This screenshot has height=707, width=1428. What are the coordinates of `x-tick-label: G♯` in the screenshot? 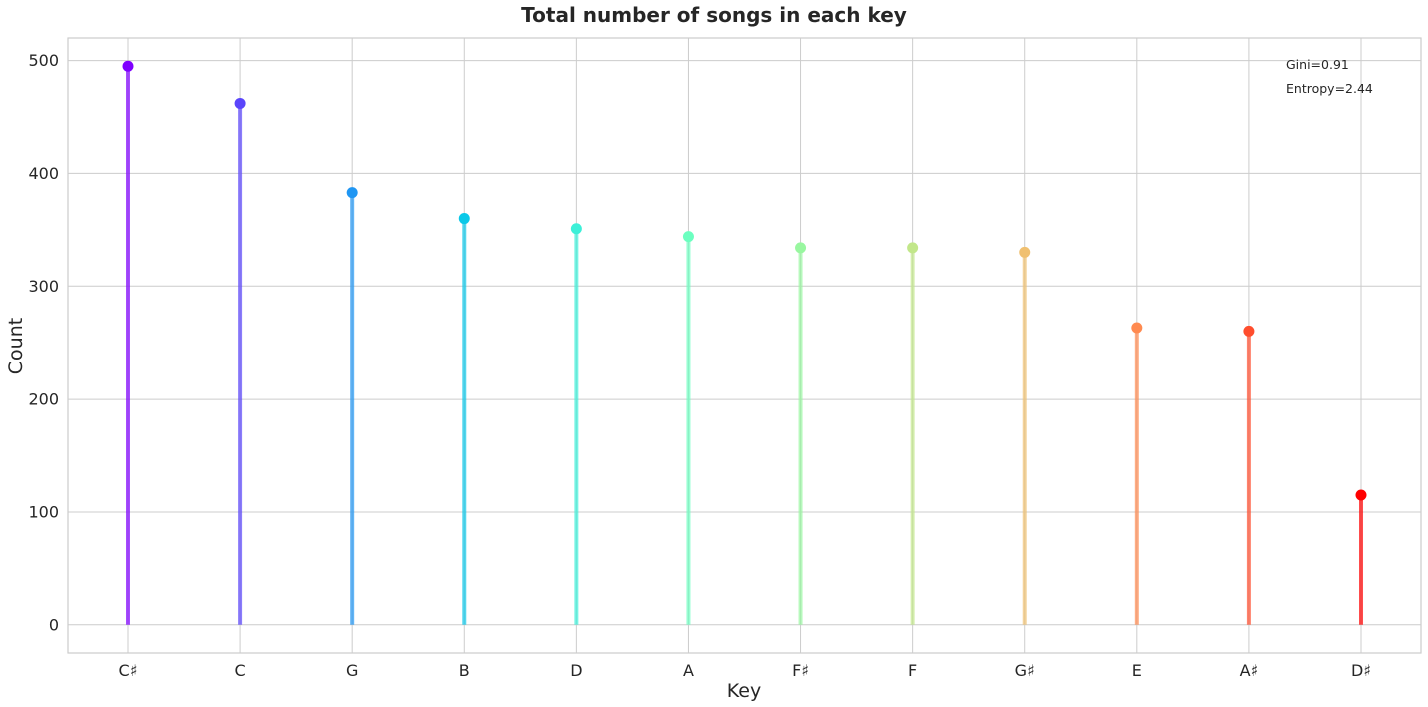 It's located at (1025, 670).